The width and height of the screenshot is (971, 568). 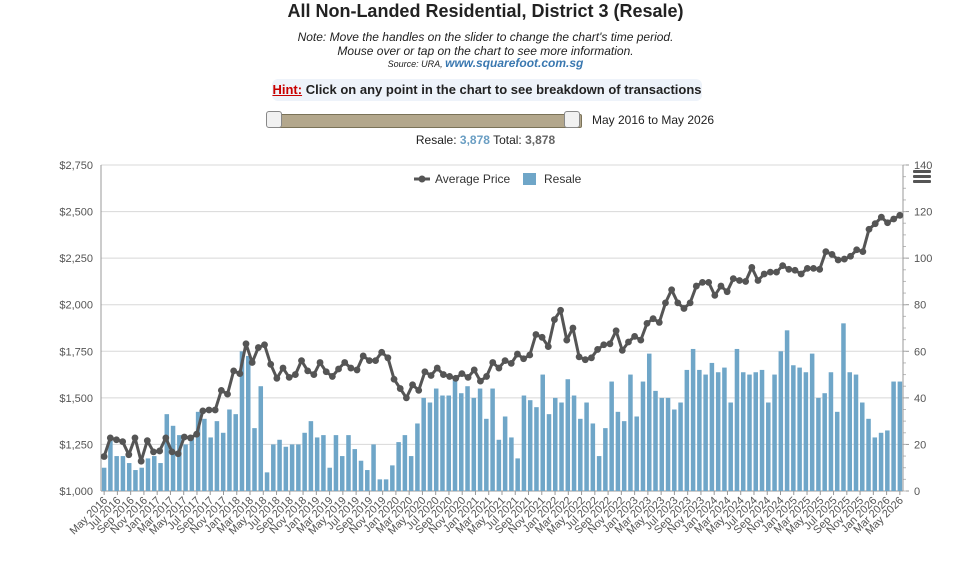 What do you see at coordinates (76, 306) in the screenshot?
I see `y-left-tick-label: $2,000` at bounding box center [76, 306].